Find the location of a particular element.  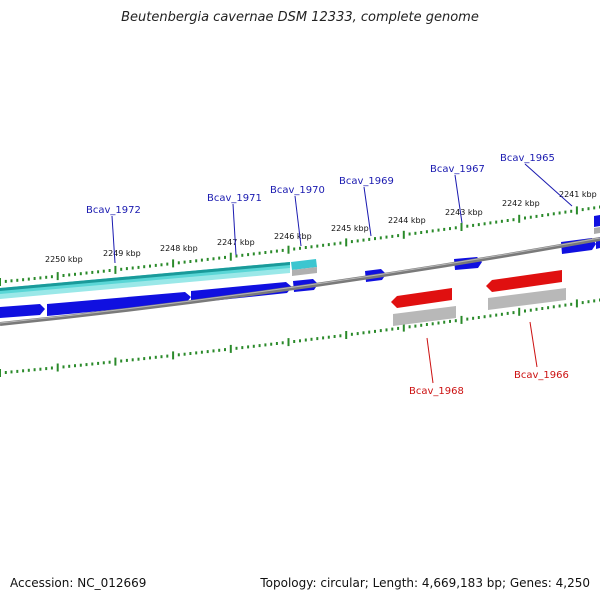

gene-label-bcav-1966: Bcav_1966 is located at coordinates (541, 375).